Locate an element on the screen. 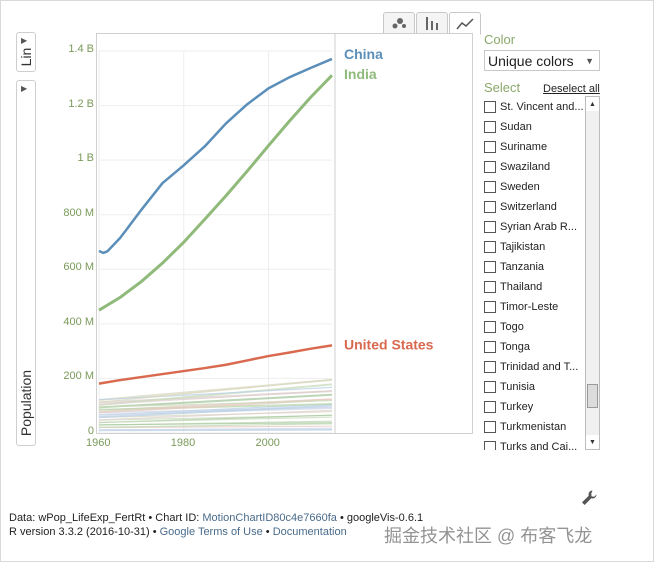 The image size is (654, 562). country-list-item: Sweden is located at coordinates (534, 187).